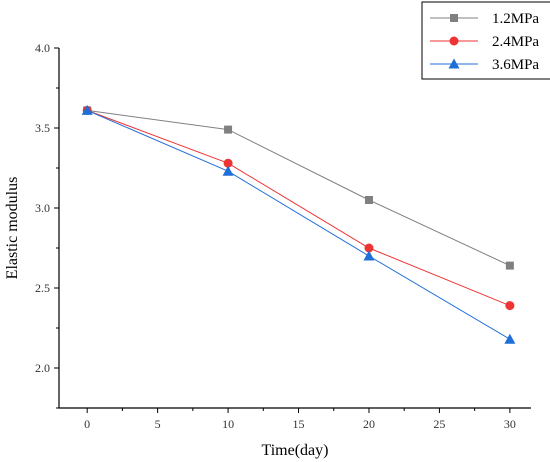 This screenshot has height=462, width=550. I want to click on y-tick-label: 3.0, so click(42, 208).